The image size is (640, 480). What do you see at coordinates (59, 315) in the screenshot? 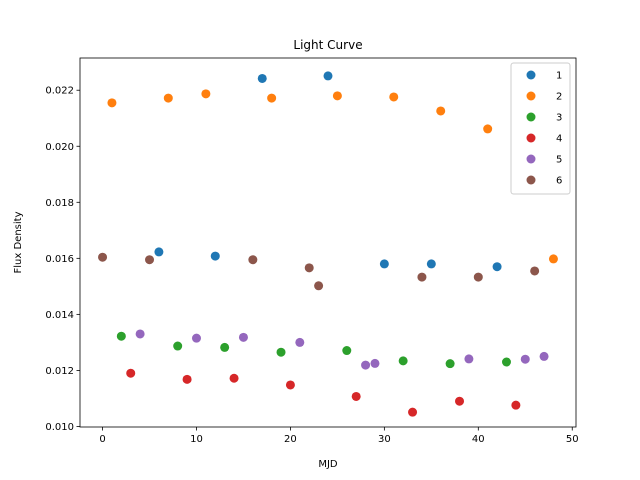
I see `y-tick-label: 0.014` at bounding box center [59, 315].